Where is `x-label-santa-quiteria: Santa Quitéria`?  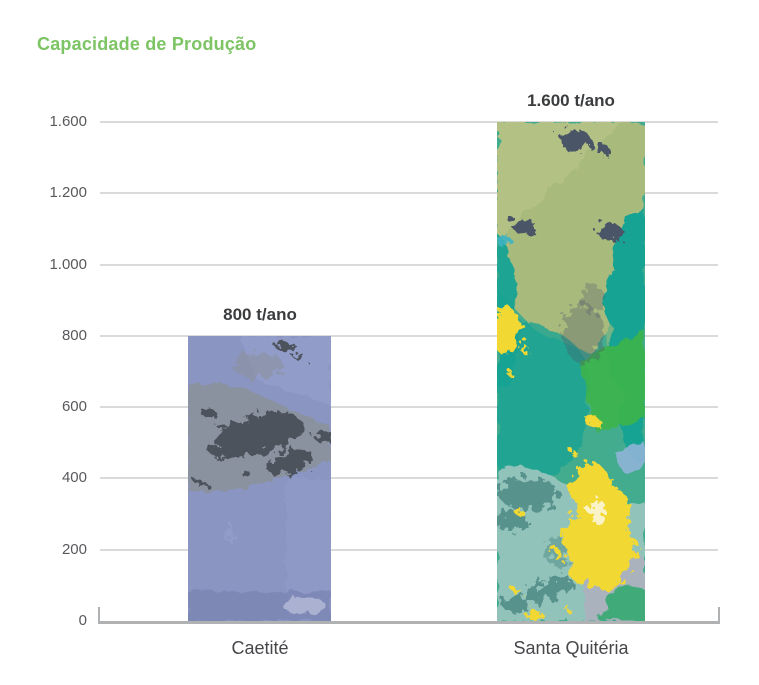 x-label-santa-quiteria: Santa Quitéria is located at coordinates (571, 648).